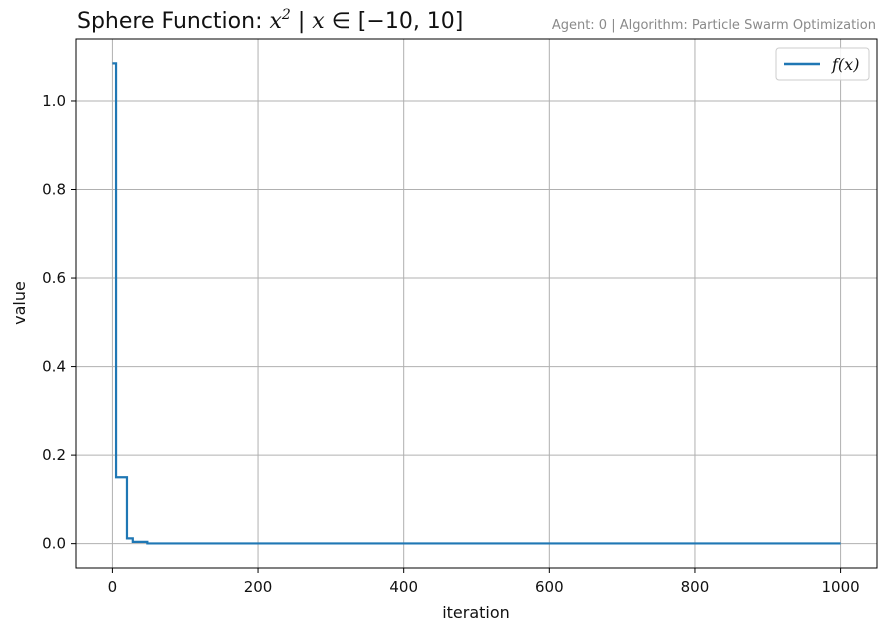 This screenshot has height=623, width=878. Describe the element at coordinates (695, 587) in the screenshot. I see `x-tick-label: 800` at that location.